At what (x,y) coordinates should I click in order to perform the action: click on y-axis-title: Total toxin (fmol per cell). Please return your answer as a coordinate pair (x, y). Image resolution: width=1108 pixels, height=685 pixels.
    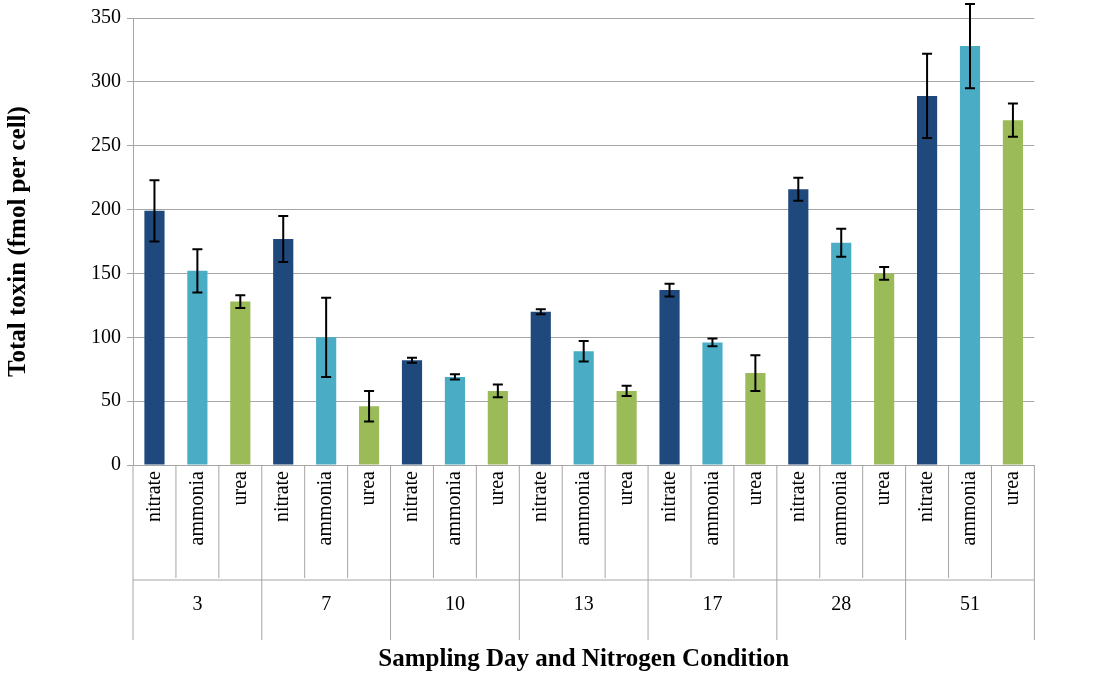
    Looking at the image, I should click on (17, 241).